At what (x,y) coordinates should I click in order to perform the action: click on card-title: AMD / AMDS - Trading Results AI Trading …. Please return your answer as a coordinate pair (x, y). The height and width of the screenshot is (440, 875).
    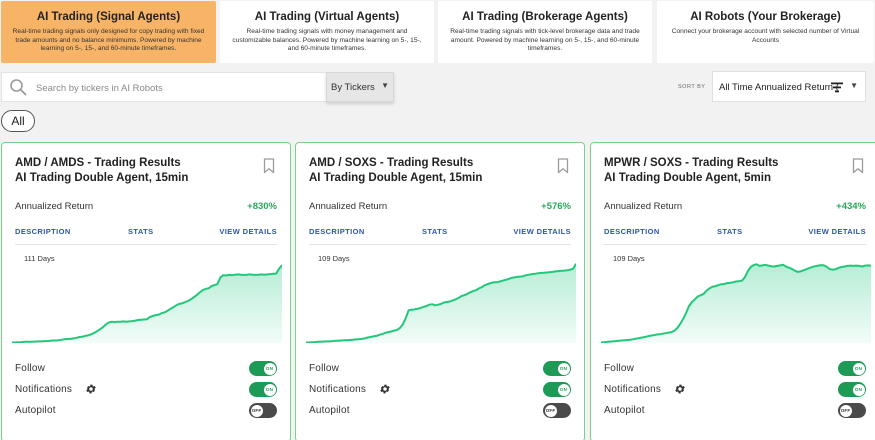
    Looking at the image, I should click on (127, 171).